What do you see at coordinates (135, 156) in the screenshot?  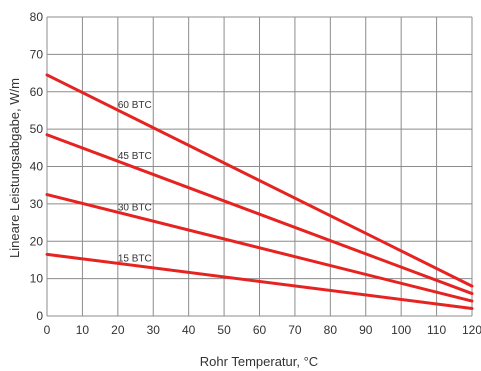 I see `series-label: 45 BTC` at bounding box center [135, 156].